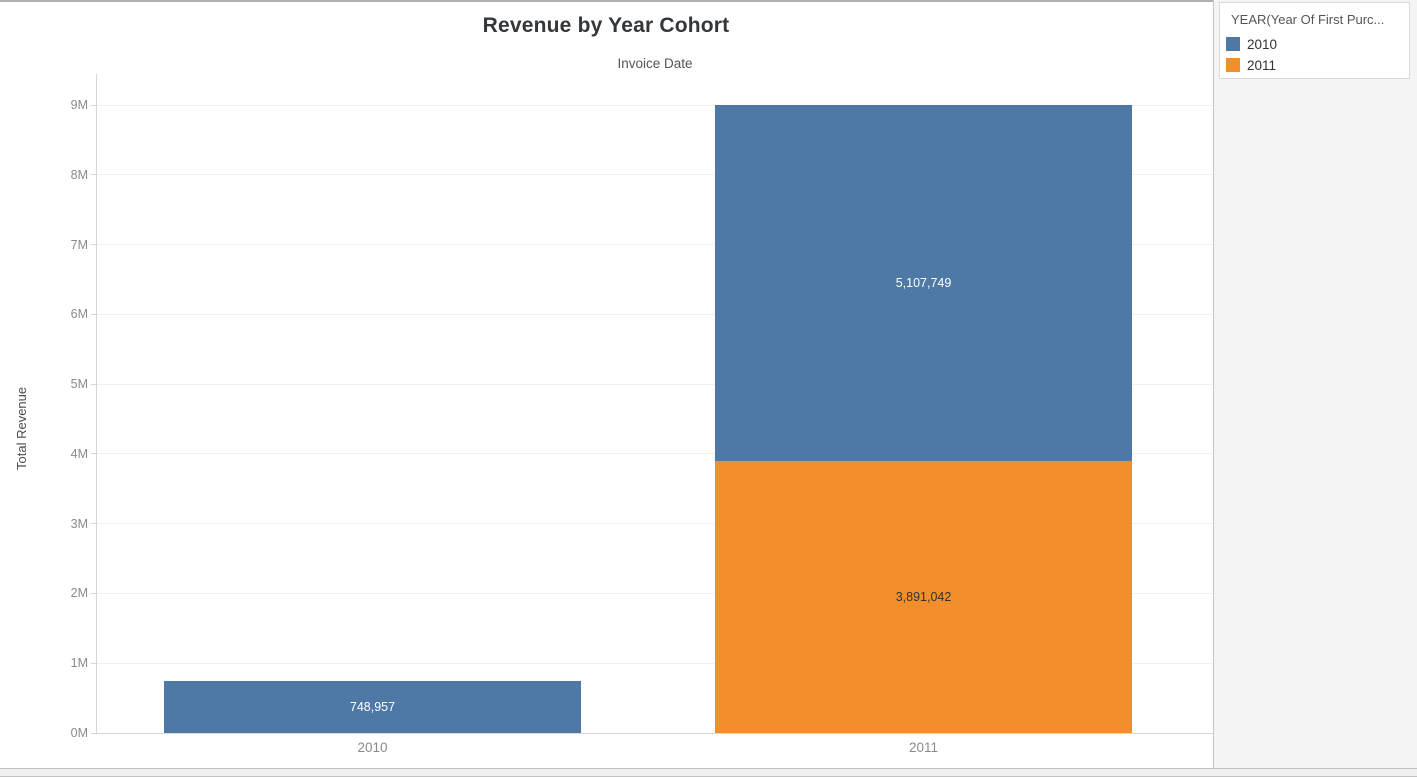  What do you see at coordinates (79, 314) in the screenshot?
I see `y-tick-label: 6M` at bounding box center [79, 314].